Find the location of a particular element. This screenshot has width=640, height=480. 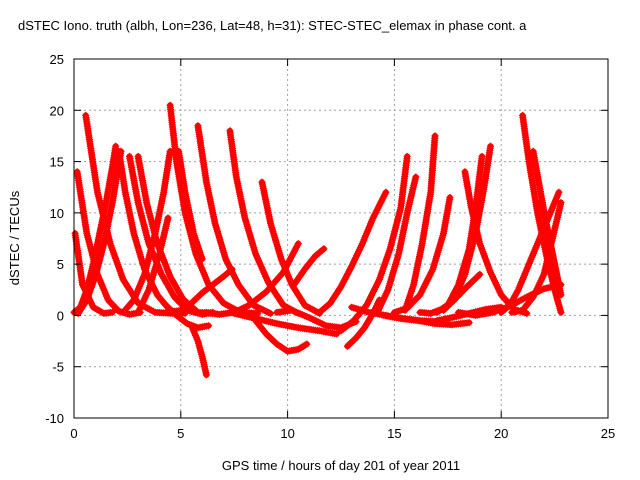

series-line is located at coordinates (291, 248).